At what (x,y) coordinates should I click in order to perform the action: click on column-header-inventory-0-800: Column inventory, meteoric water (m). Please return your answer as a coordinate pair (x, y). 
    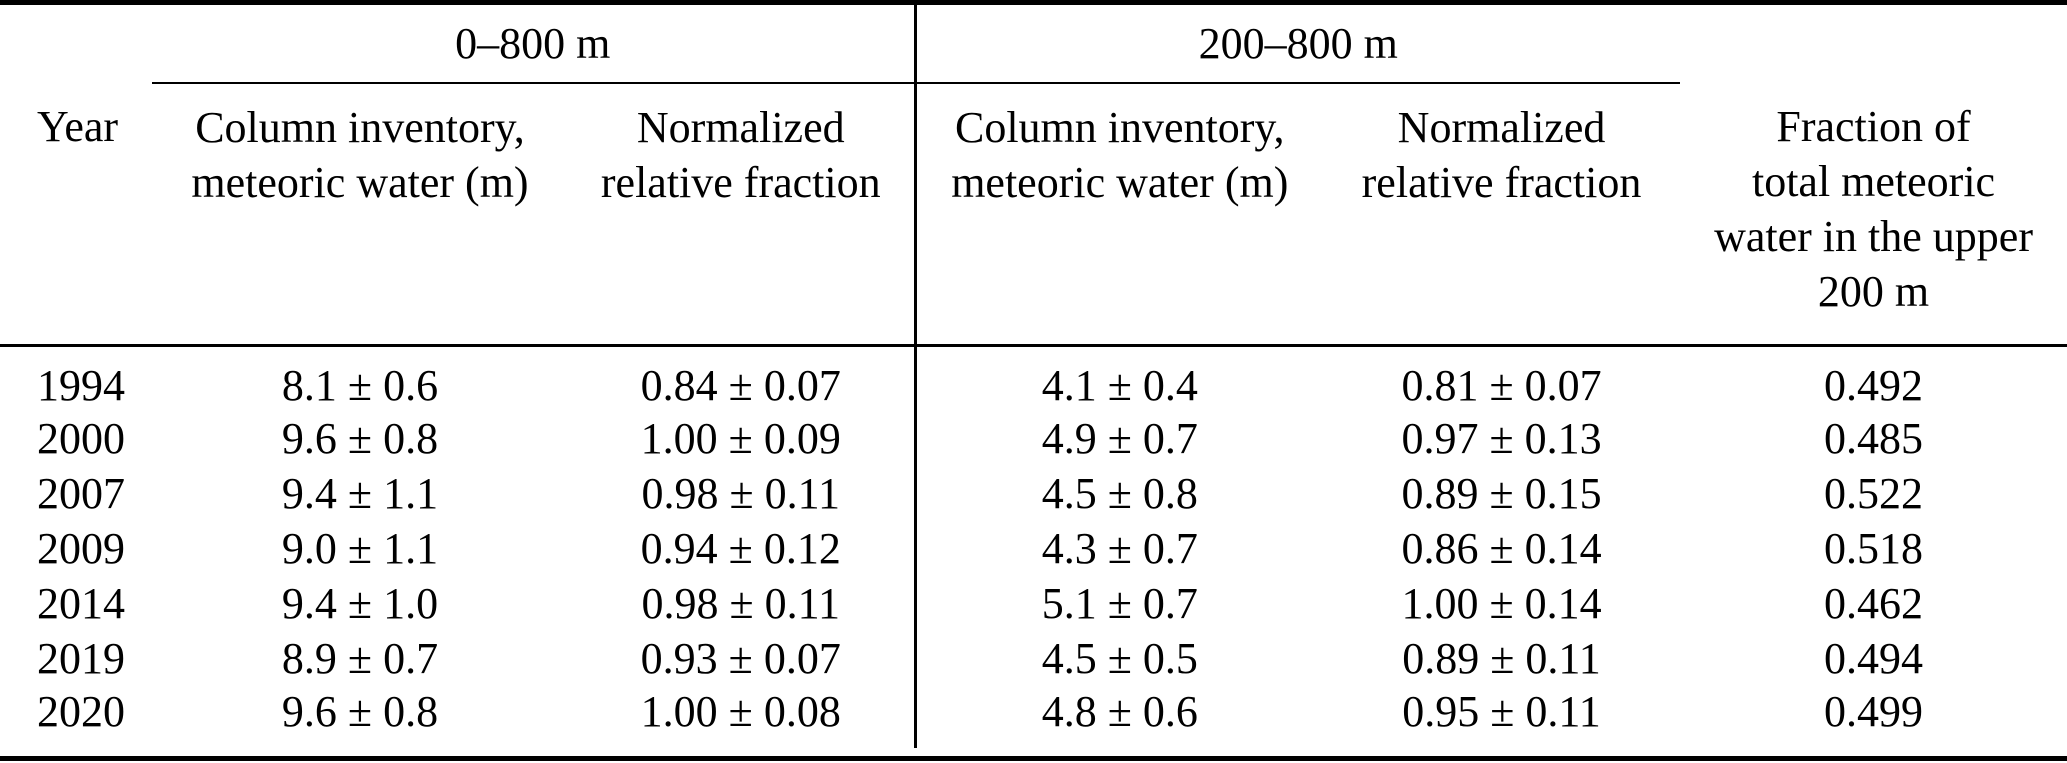
    Looking at the image, I should click on (360, 215).